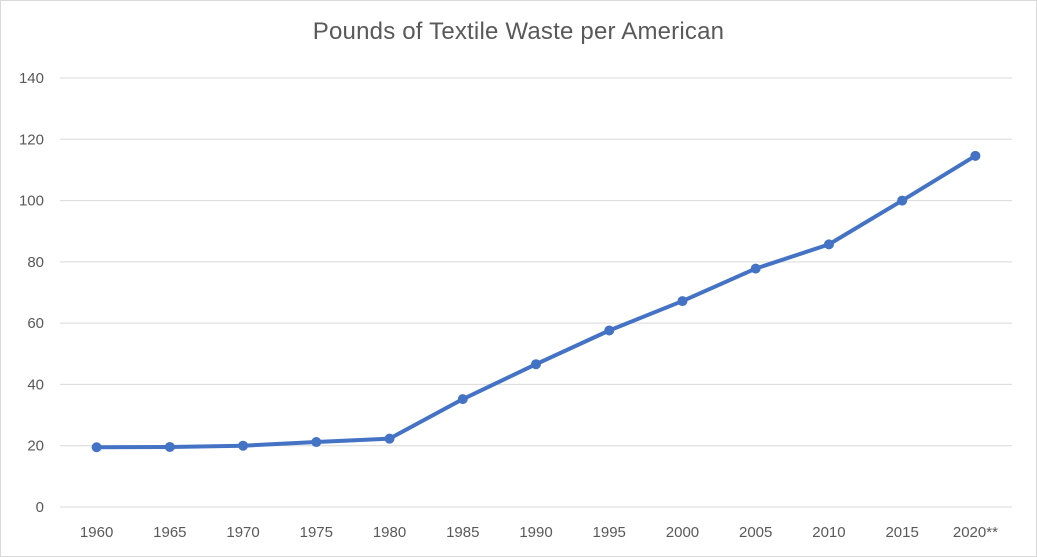  What do you see at coordinates (35, 384) in the screenshot?
I see `y-tick-label: 40` at bounding box center [35, 384].